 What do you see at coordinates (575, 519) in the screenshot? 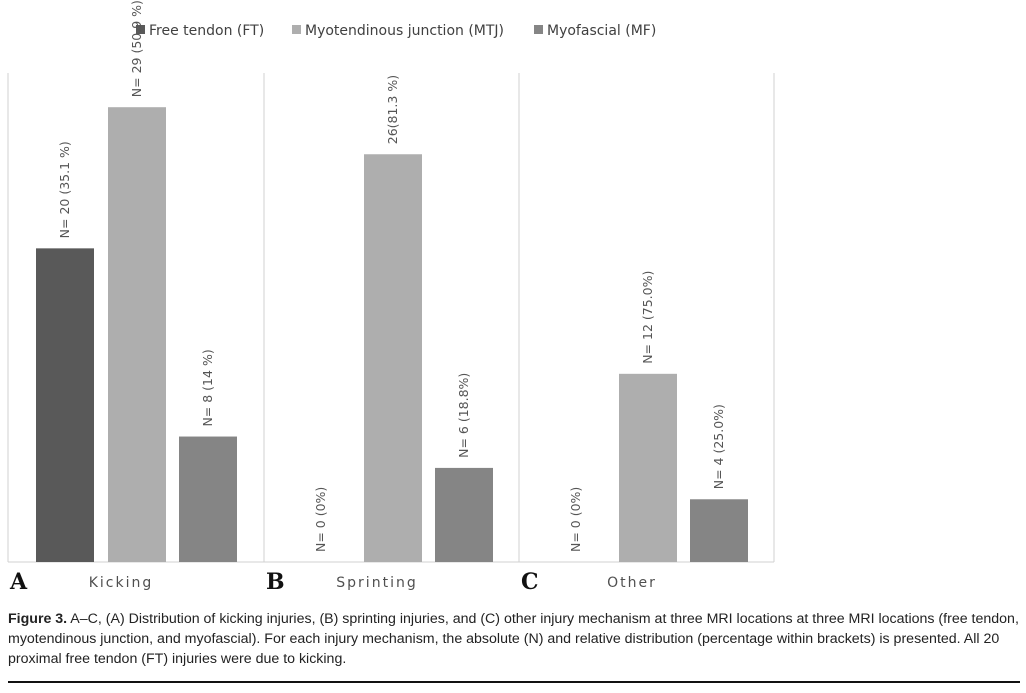
I see `data-label-other-free-tendon: N= 0 (0%)` at bounding box center [575, 519].